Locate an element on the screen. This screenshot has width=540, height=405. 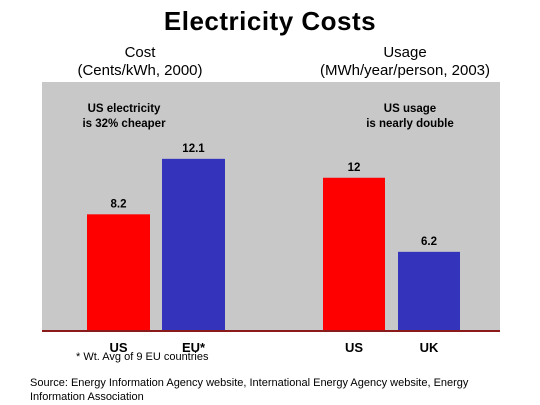
usage-annotation-line: is nearly double is located at coordinates (410, 124).